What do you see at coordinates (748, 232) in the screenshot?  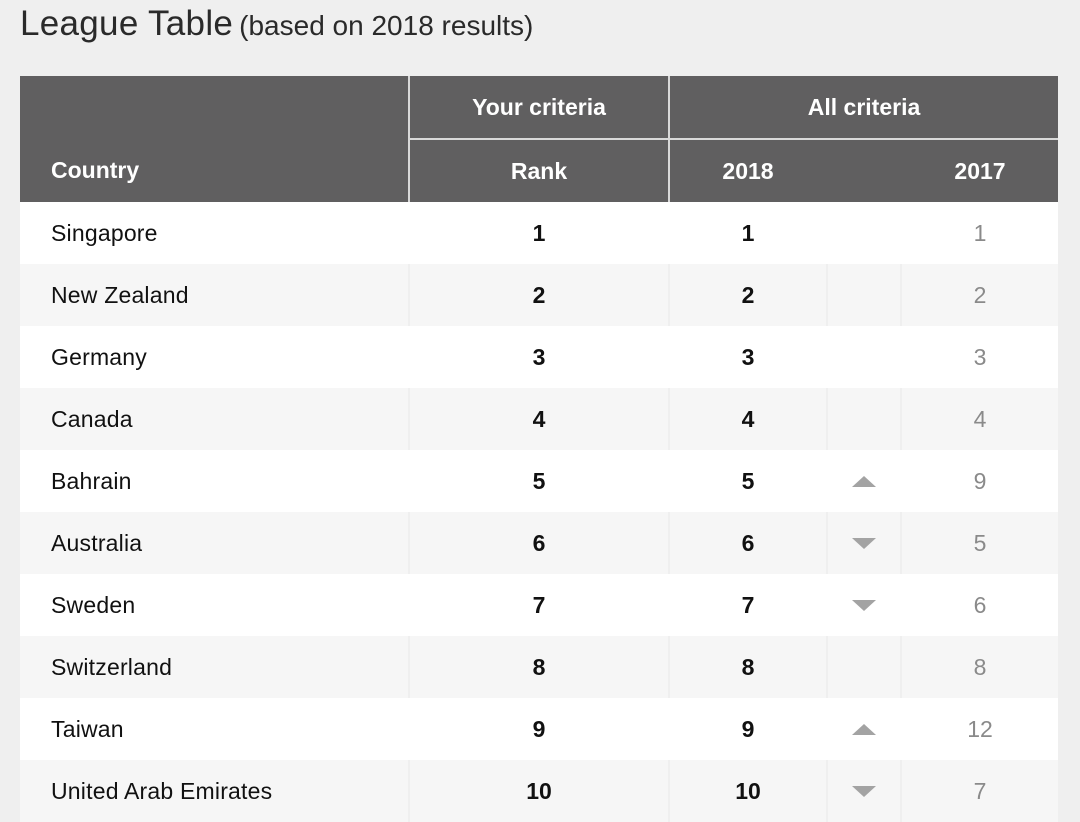 I see `rank-2018: 1` at bounding box center [748, 232].